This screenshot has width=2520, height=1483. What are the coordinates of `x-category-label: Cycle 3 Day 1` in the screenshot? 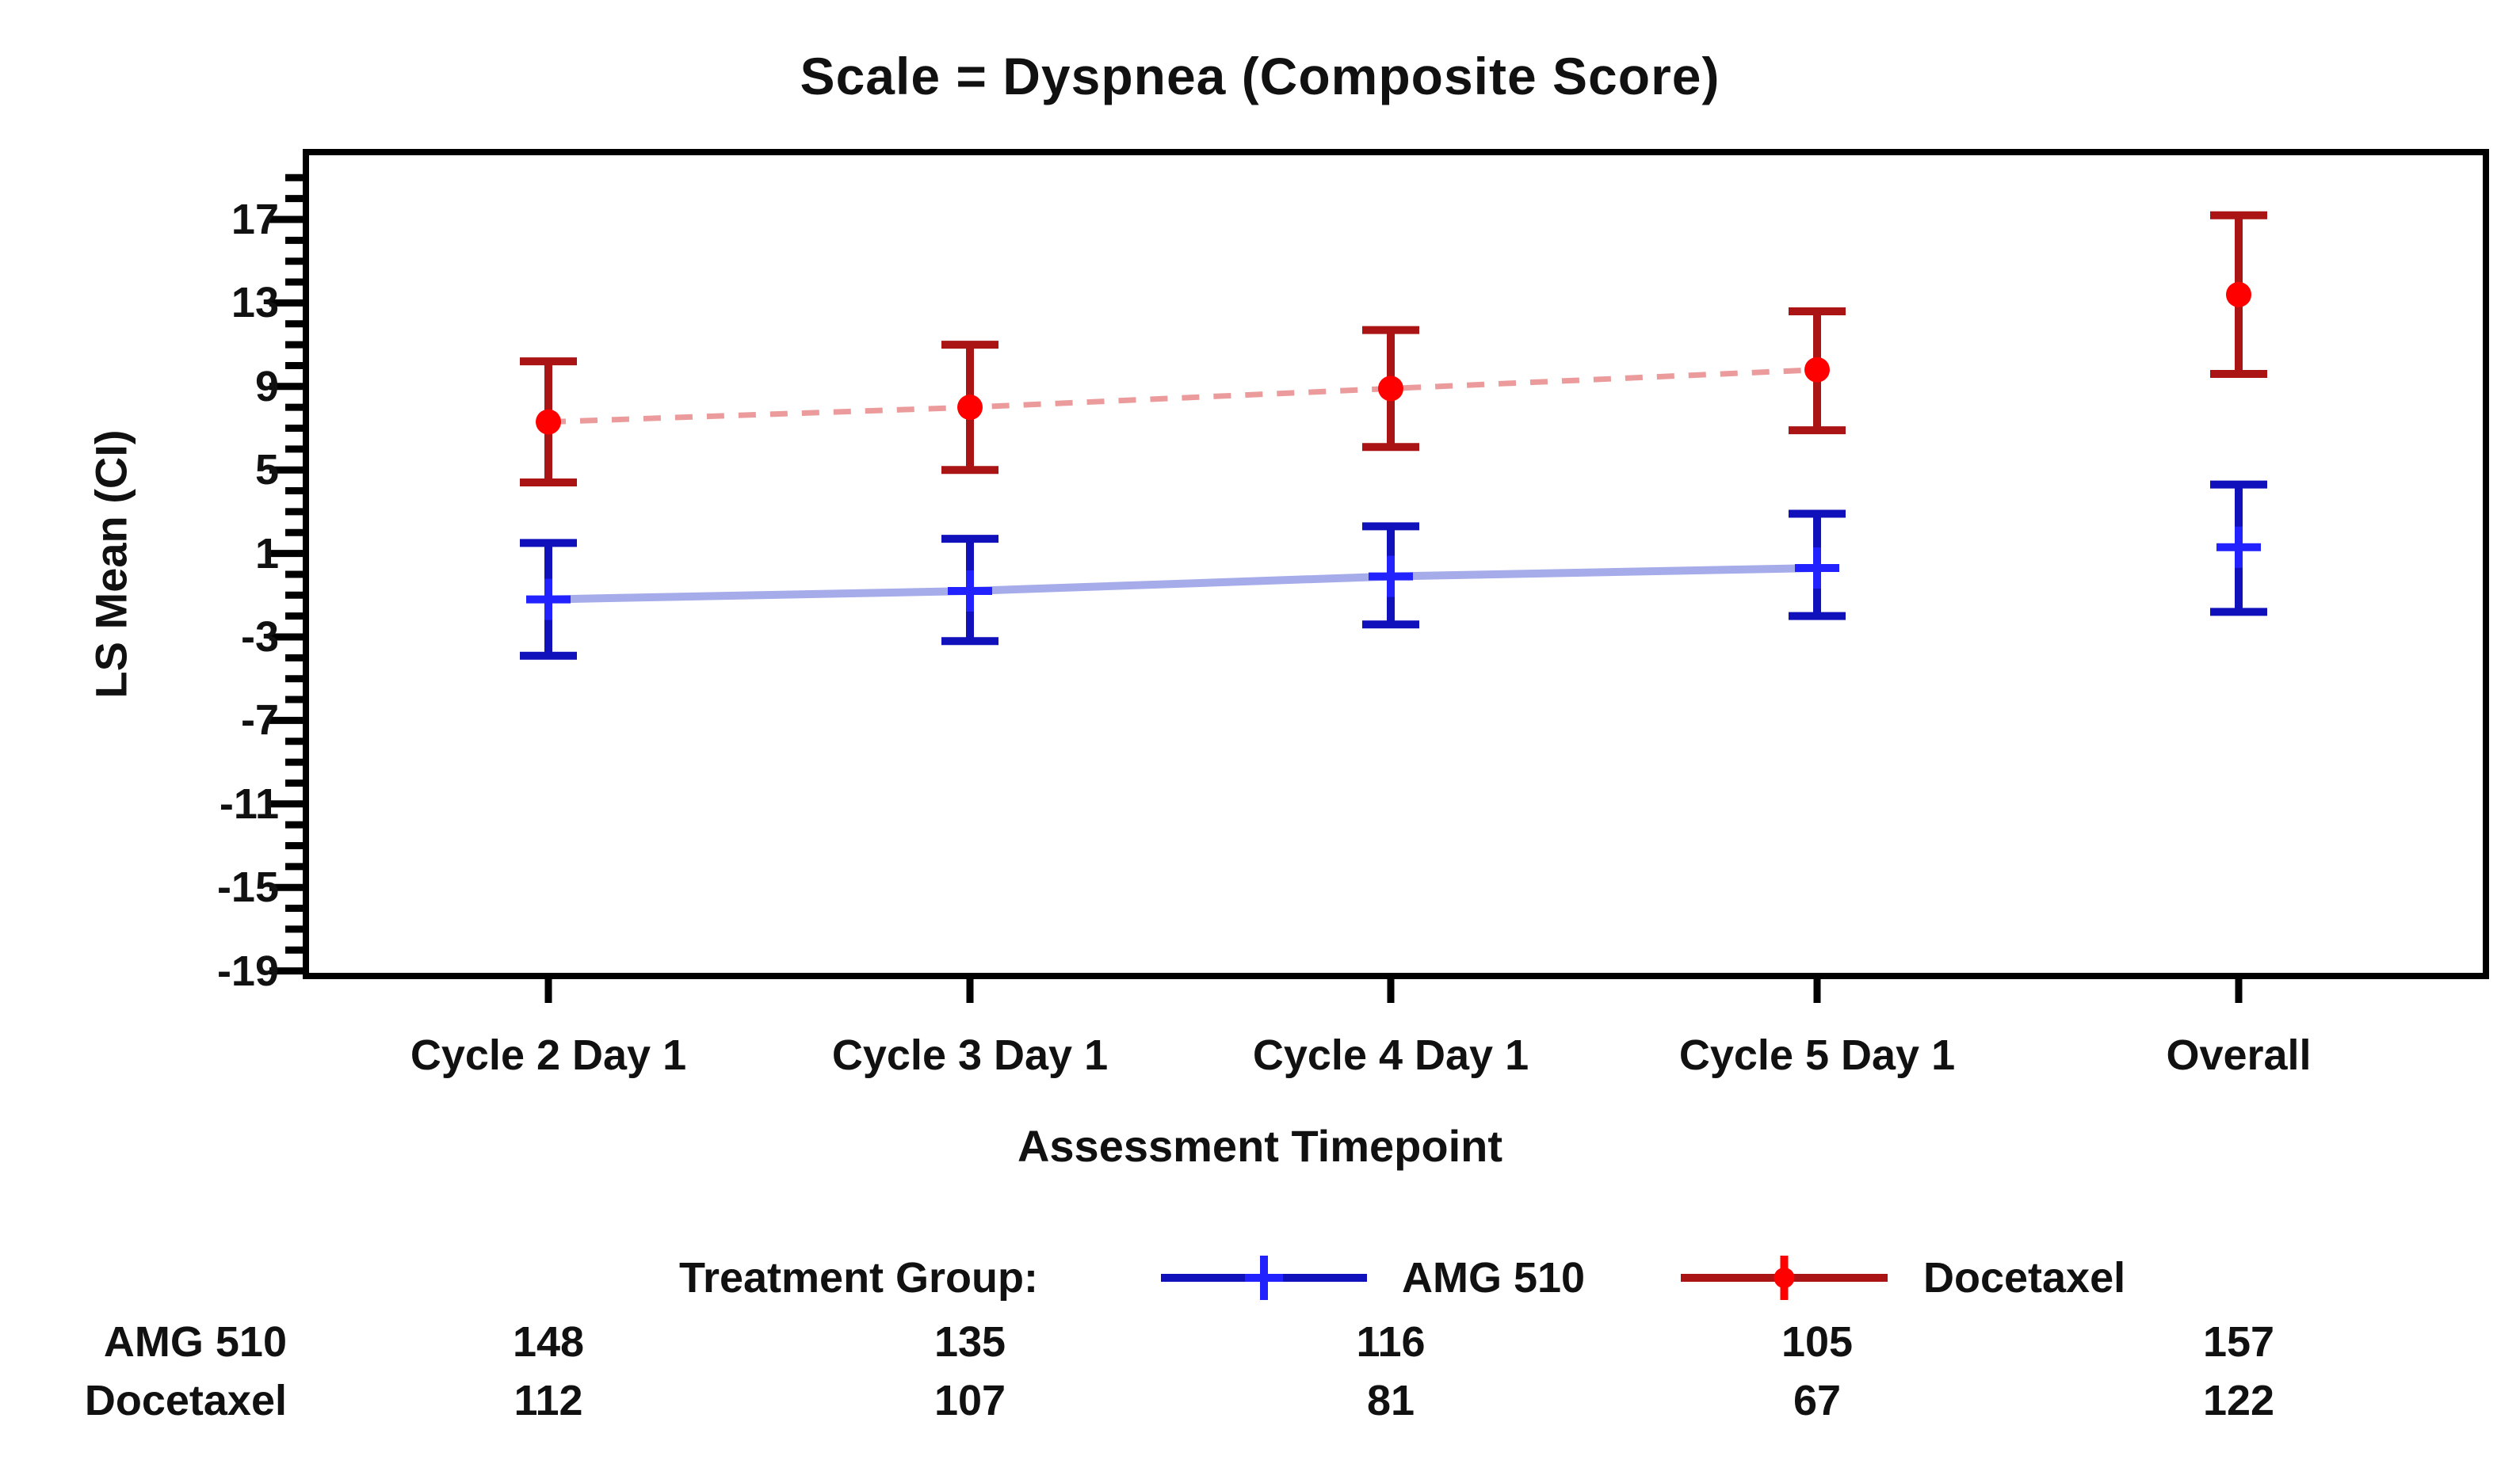 It's located at (970, 1055).